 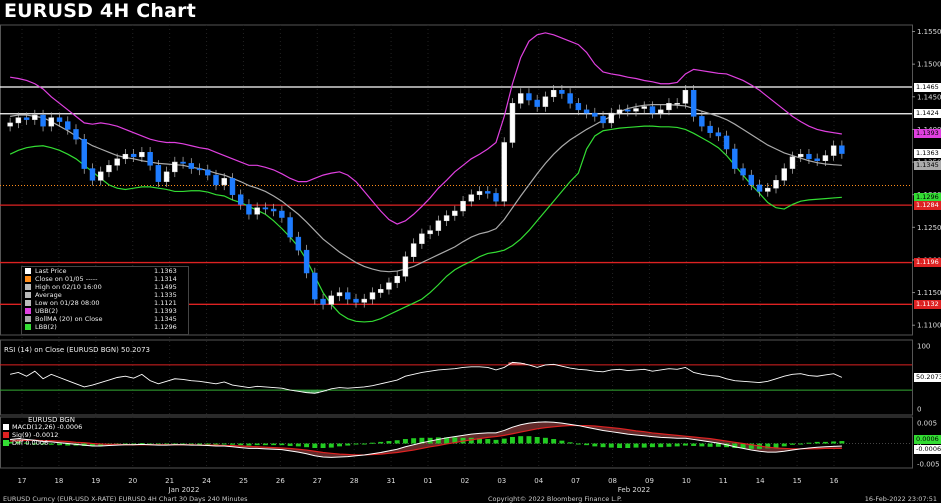 I want to click on rsi-label: RSI (14) on Close (EURUSD BGN) 50.2073, so click(x=77, y=350).